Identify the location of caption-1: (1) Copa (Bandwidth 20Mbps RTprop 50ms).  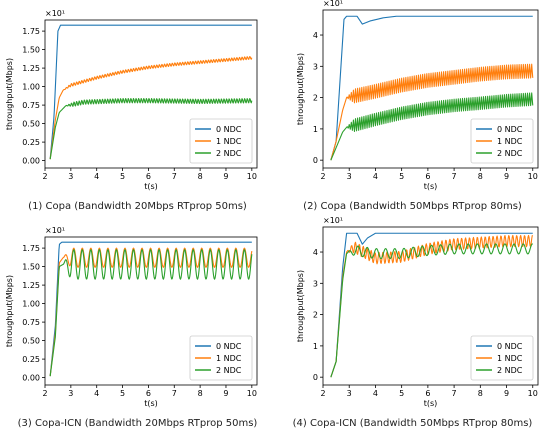
(137, 206).